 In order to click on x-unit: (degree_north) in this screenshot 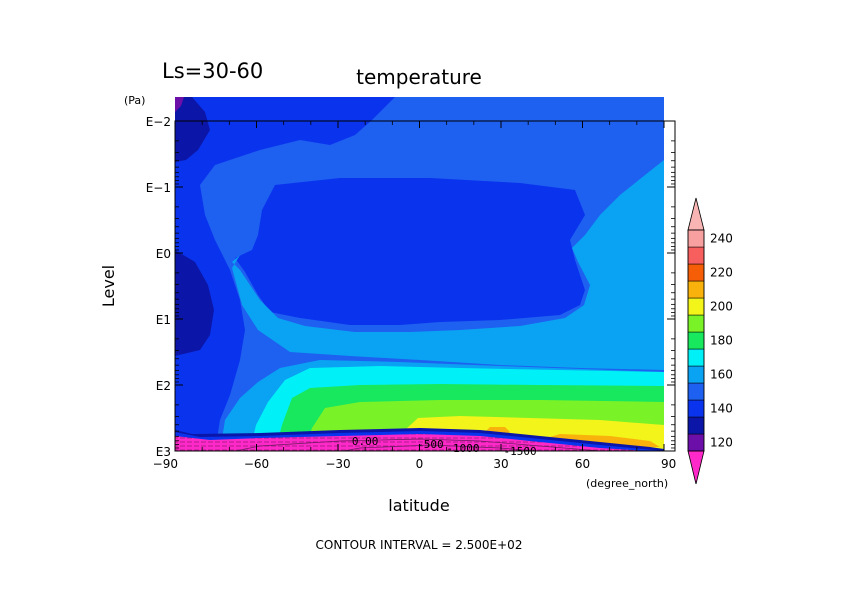, I will do `click(627, 483)`.